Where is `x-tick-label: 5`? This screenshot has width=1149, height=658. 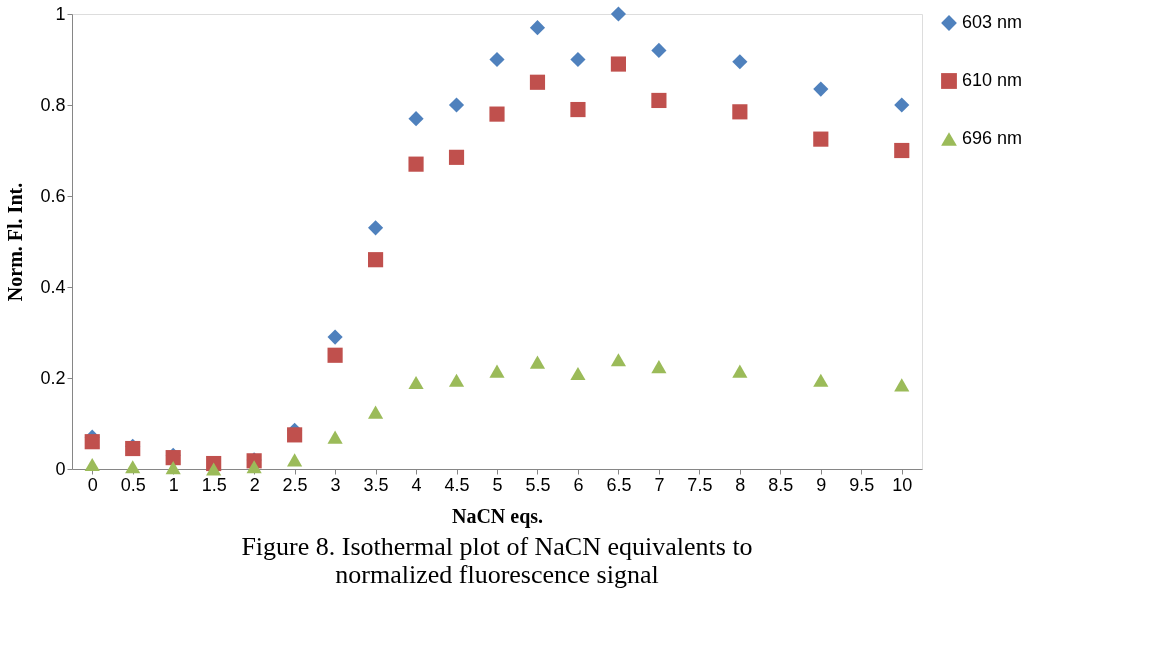 x-tick-label: 5 is located at coordinates (497, 484).